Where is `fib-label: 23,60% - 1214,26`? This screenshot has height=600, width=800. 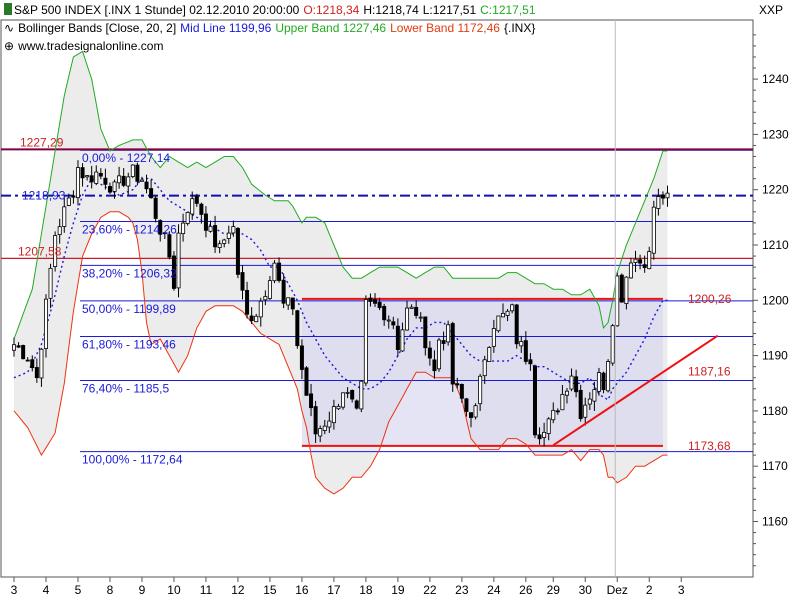 fib-label: 23,60% - 1214,26 is located at coordinates (129, 229).